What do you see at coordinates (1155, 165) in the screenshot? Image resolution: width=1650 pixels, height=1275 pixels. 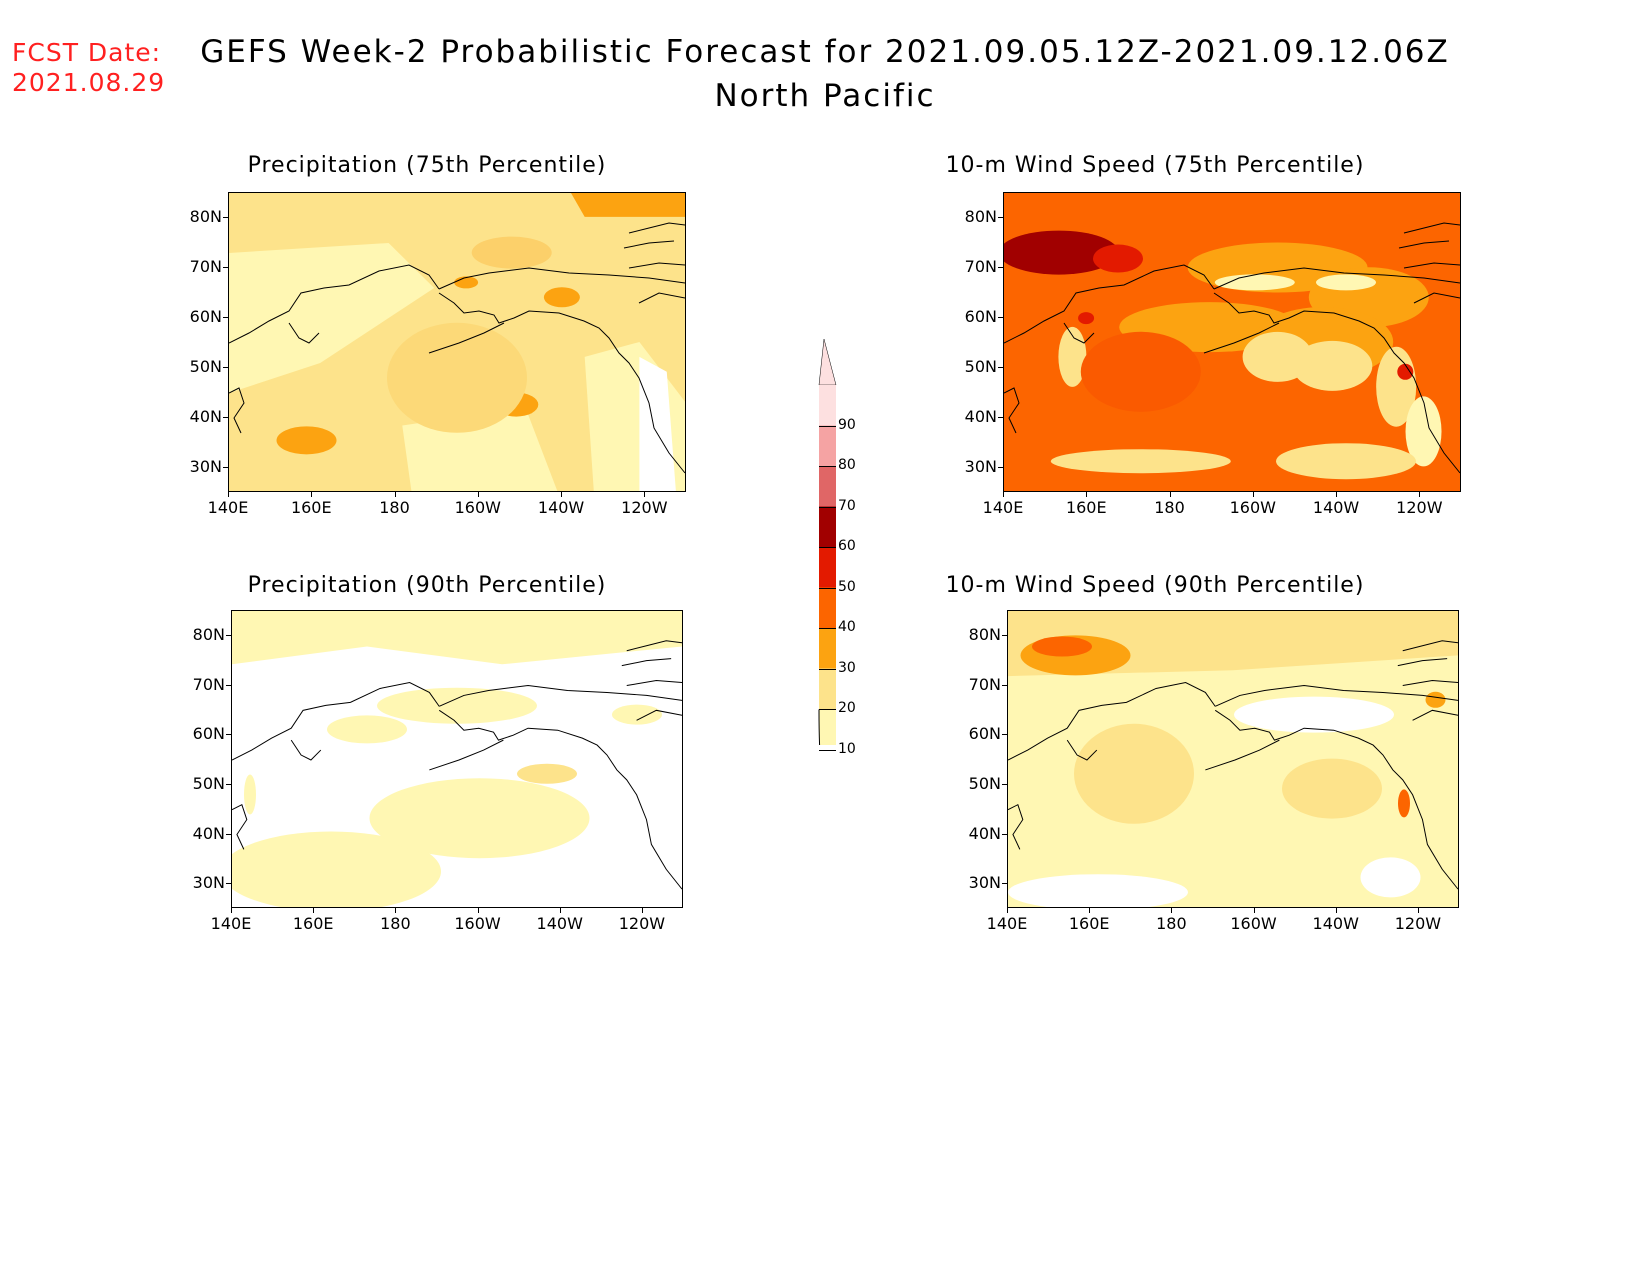 I see `panel-title-wind-75: 10-m Wind Speed (75th Percentile)` at bounding box center [1155, 165].